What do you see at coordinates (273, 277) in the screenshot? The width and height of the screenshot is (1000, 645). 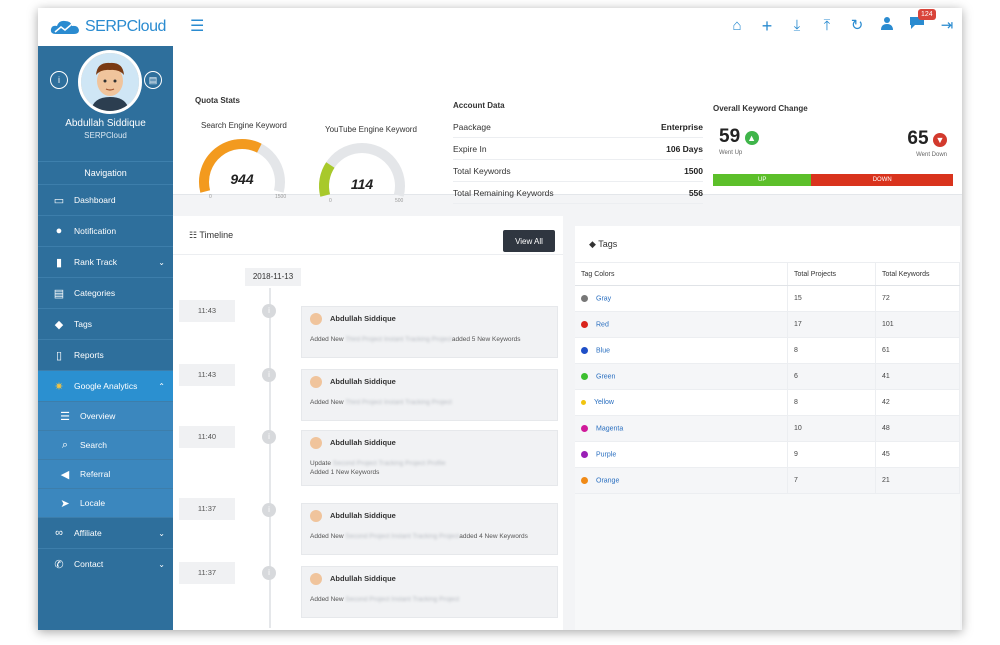 I see `timeline-date: 2018-11-13` at bounding box center [273, 277].